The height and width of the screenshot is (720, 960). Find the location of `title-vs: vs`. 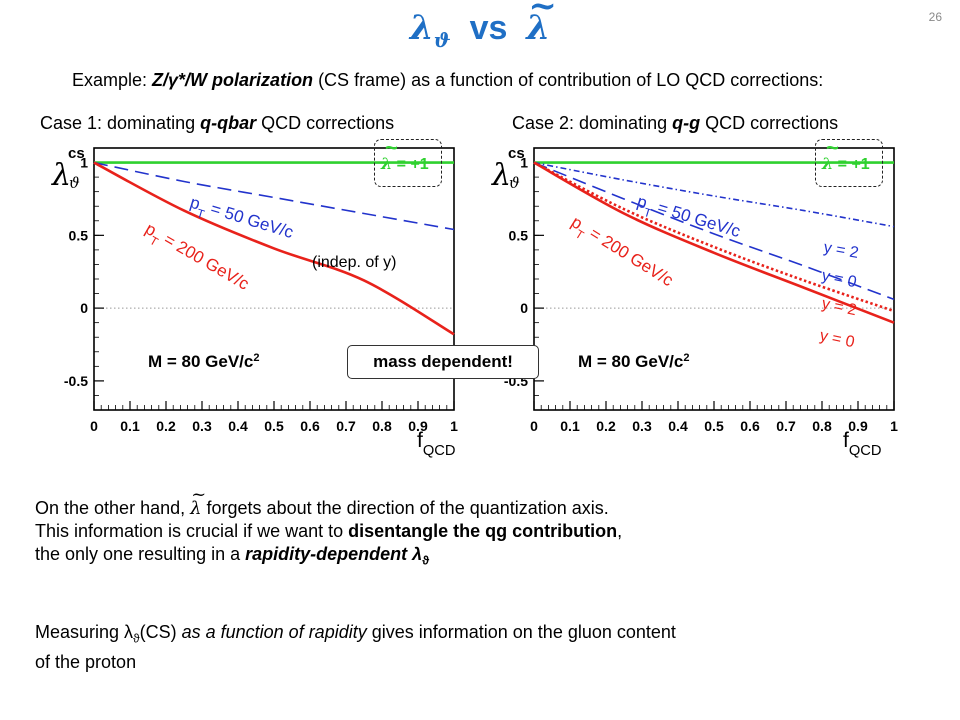

title-vs: vs is located at coordinates (488, 28).